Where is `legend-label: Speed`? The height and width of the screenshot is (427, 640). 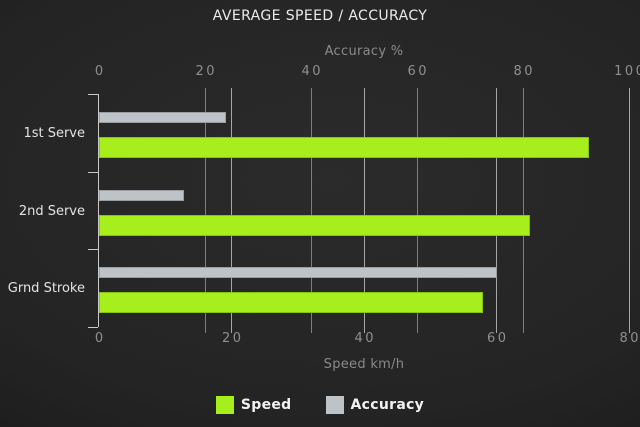 legend-label: Speed is located at coordinates (266, 405).